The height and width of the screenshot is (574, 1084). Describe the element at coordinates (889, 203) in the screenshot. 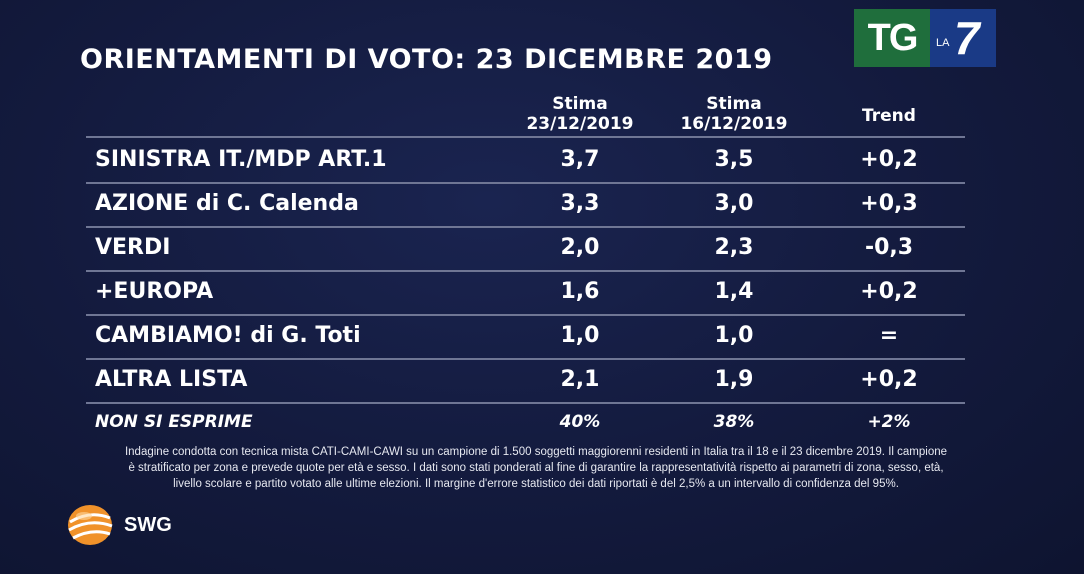

I see `trend-value: +0,3` at that location.